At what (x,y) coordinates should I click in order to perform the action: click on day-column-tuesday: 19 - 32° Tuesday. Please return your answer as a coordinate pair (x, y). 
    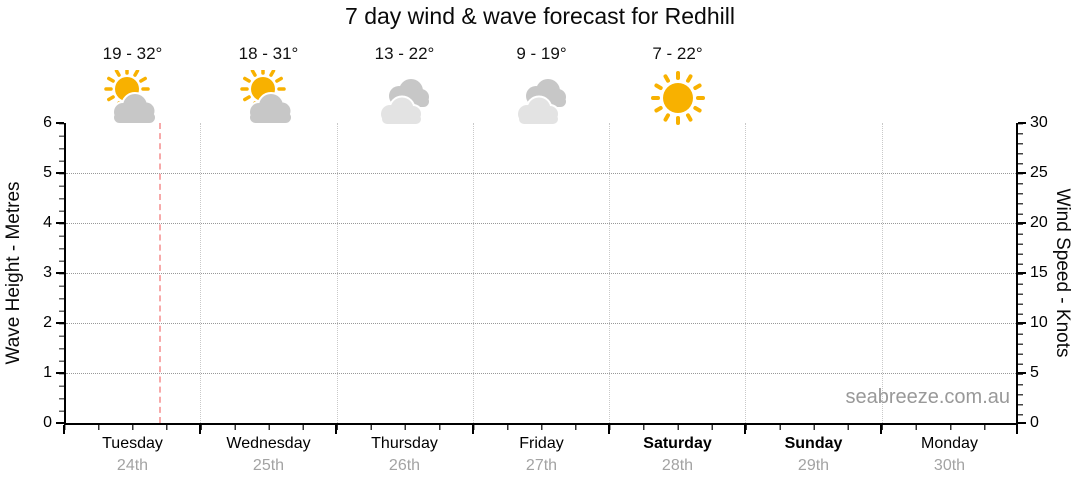
    Looking at the image, I should click on (132, 245).